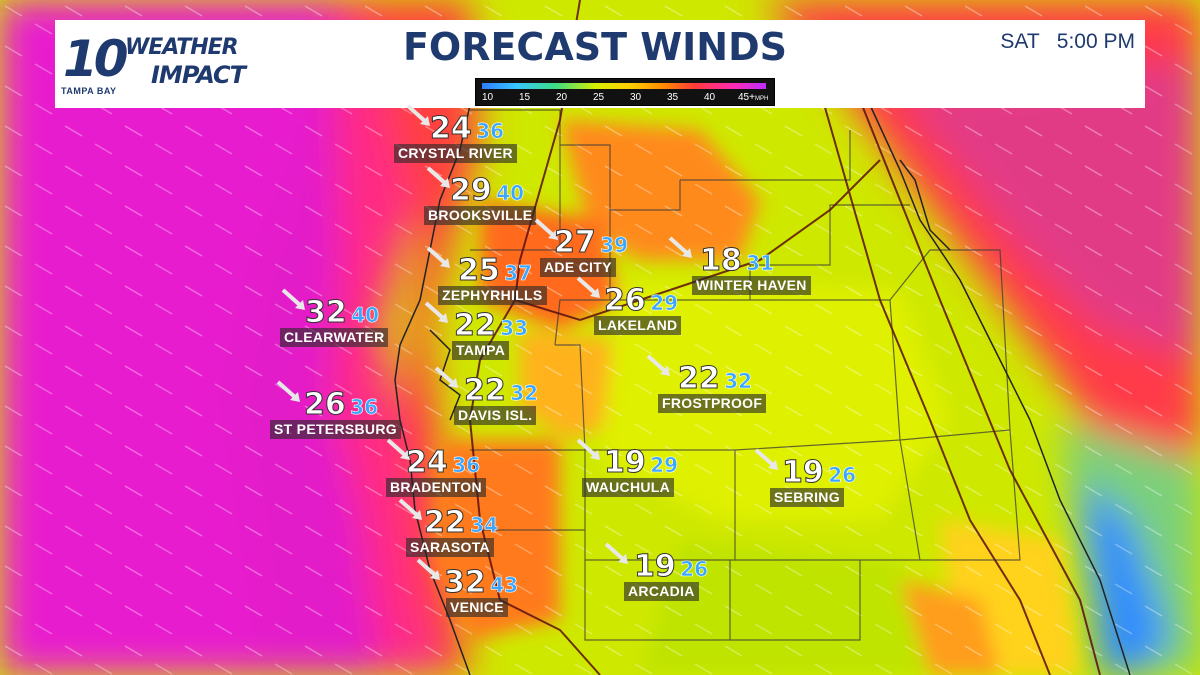  What do you see at coordinates (525, 97) in the screenshot?
I see `legend-tick: 15` at bounding box center [525, 97].